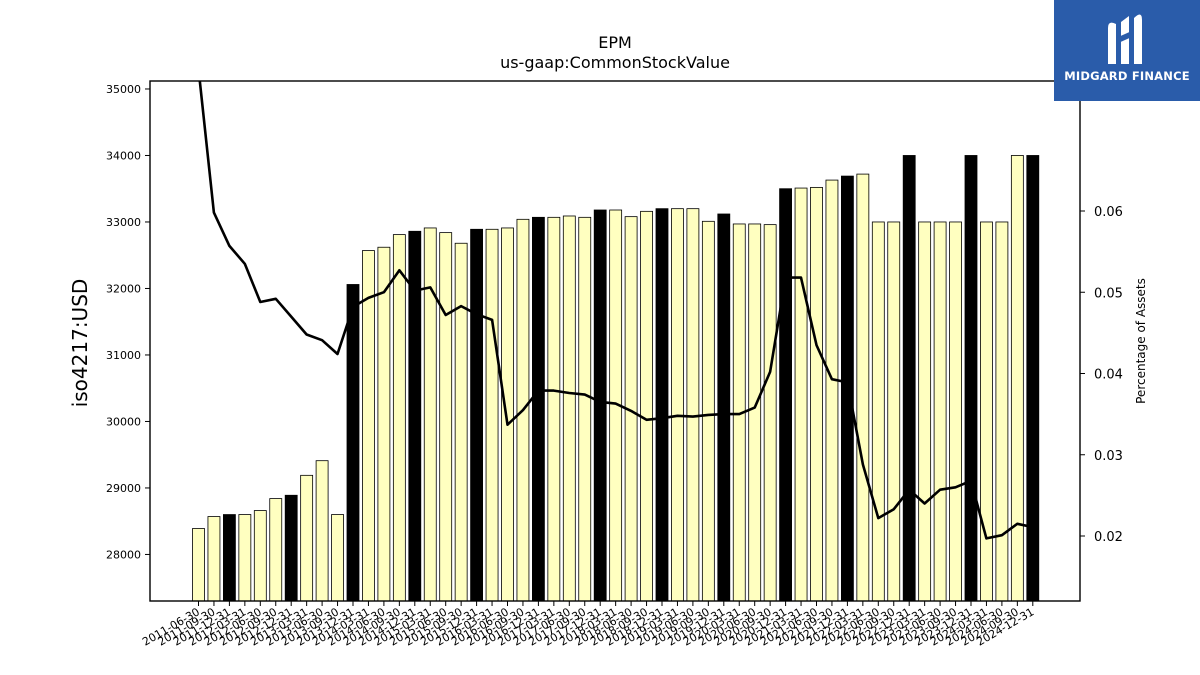 The image size is (1200, 675). I want to click on y-tick-label: 35000, so click(123, 89).